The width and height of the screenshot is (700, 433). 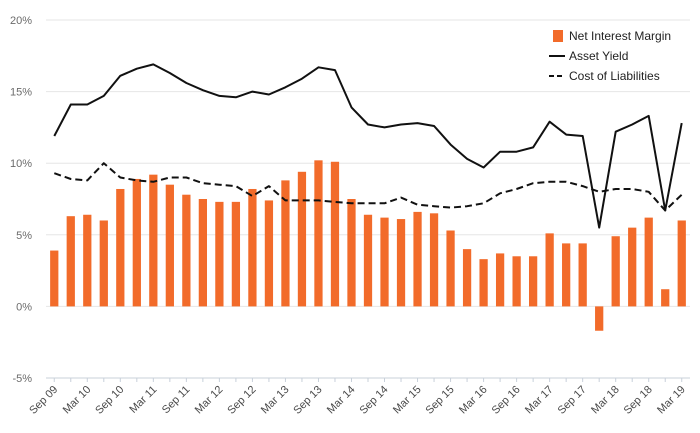 I want to click on x-tick-label: Sep 14, so click(x=373, y=400).